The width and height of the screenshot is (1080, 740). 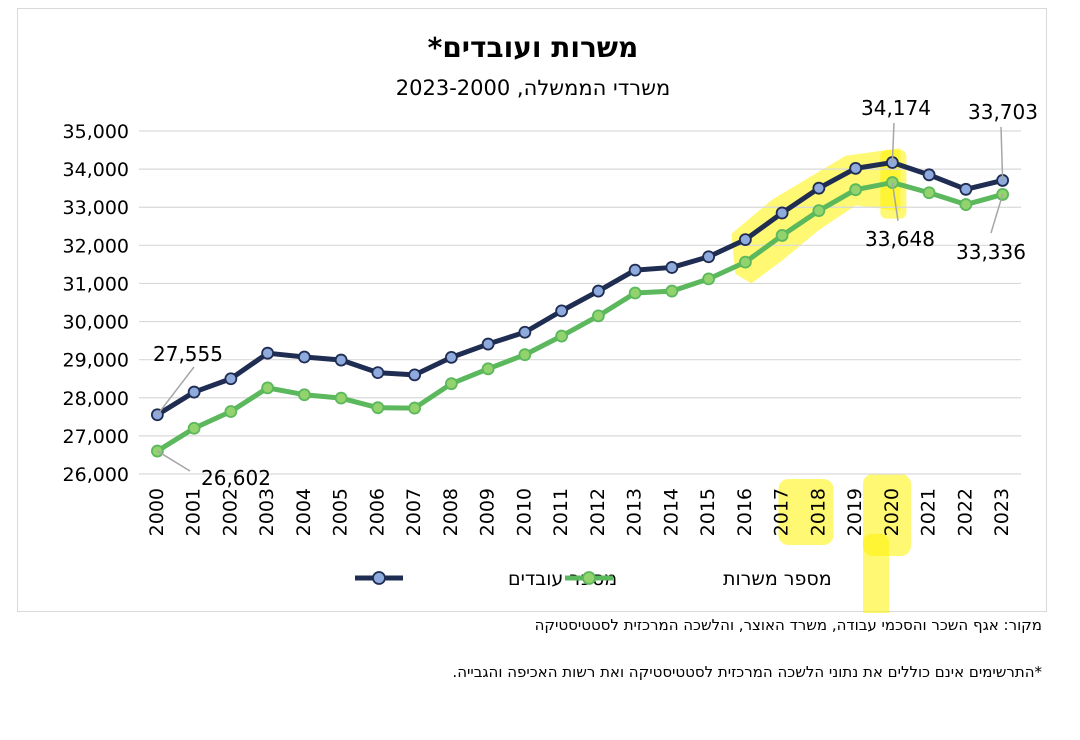 What do you see at coordinates (188, 354) in the screenshot?
I see `data-label: 27,555` at bounding box center [188, 354].